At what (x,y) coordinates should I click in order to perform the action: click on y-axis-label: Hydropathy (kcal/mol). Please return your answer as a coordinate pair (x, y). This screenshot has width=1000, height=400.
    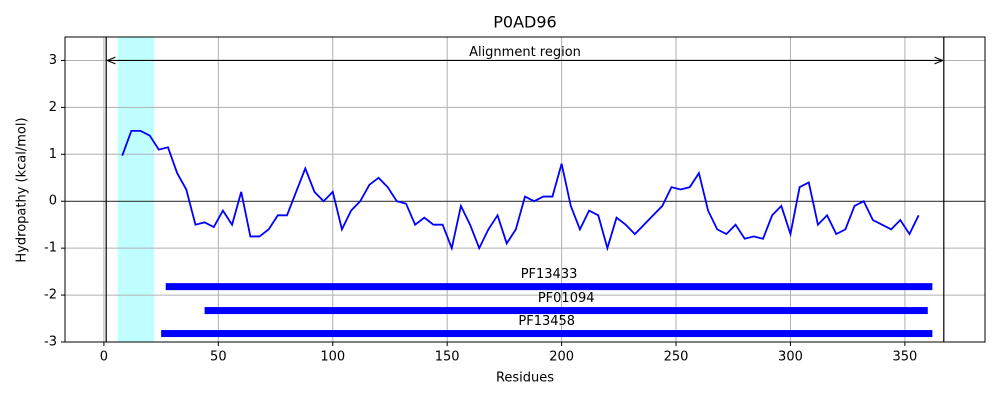
    Looking at the image, I should click on (22, 189).